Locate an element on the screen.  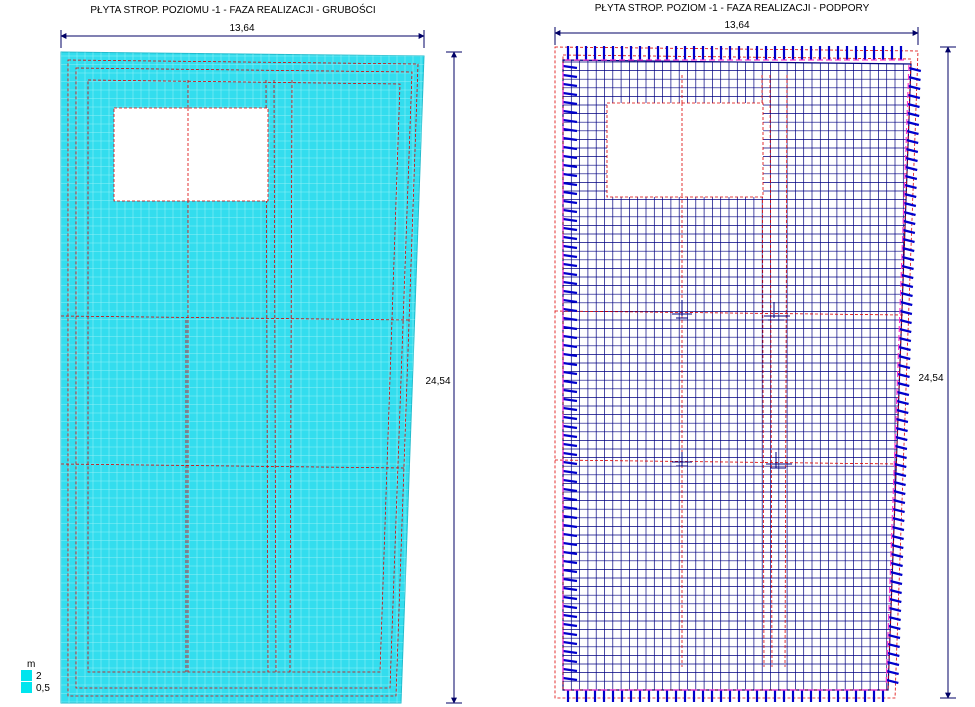
right-height-label: 24,54 is located at coordinates (930, 378).